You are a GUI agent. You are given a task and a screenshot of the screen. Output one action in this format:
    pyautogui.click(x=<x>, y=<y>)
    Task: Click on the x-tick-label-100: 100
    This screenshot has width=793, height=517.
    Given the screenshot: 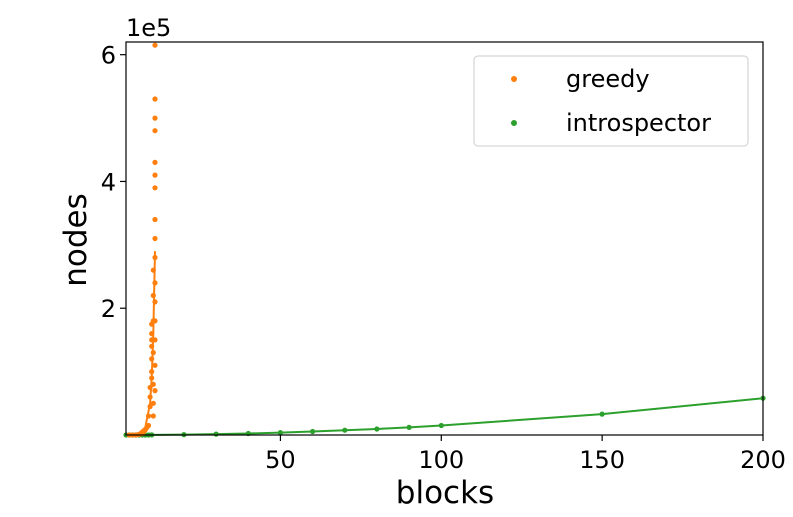 What is the action you would take?
    pyautogui.click(x=441, y=460)
    